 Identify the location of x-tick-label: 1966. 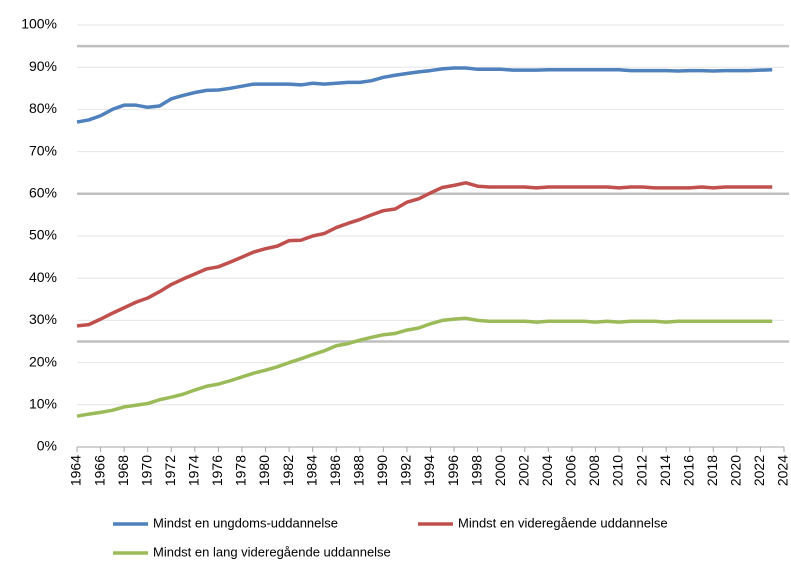
(99, 470).